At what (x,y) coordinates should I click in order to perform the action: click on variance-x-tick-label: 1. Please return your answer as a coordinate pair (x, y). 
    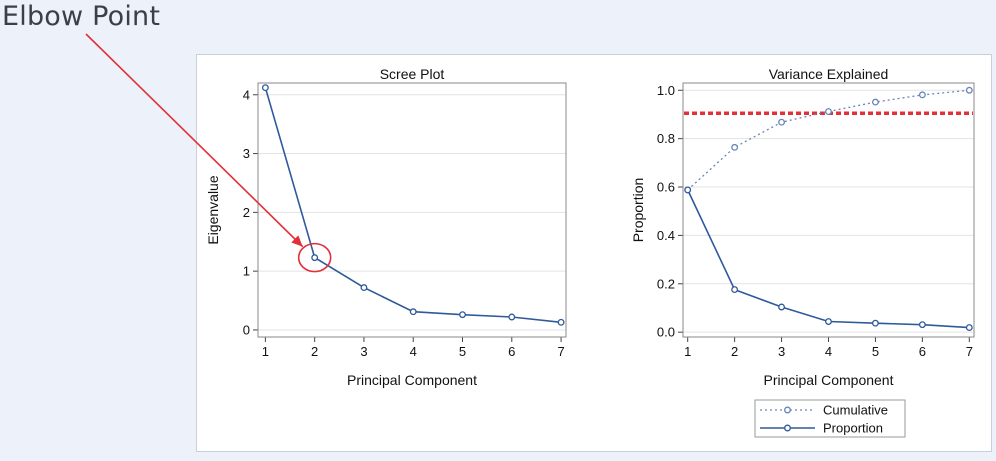
    Looking at the image, I should click on (687, 351).